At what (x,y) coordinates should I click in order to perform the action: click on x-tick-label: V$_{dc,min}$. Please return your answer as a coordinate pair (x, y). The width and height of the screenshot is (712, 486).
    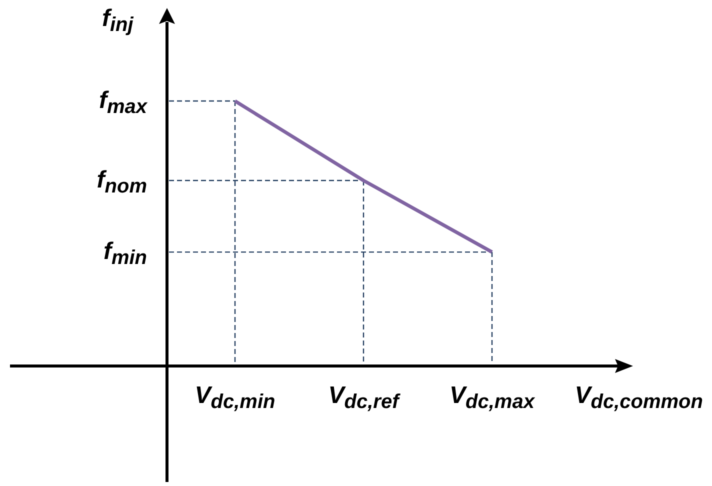
    Looking at the image, I should click on (235, 397).